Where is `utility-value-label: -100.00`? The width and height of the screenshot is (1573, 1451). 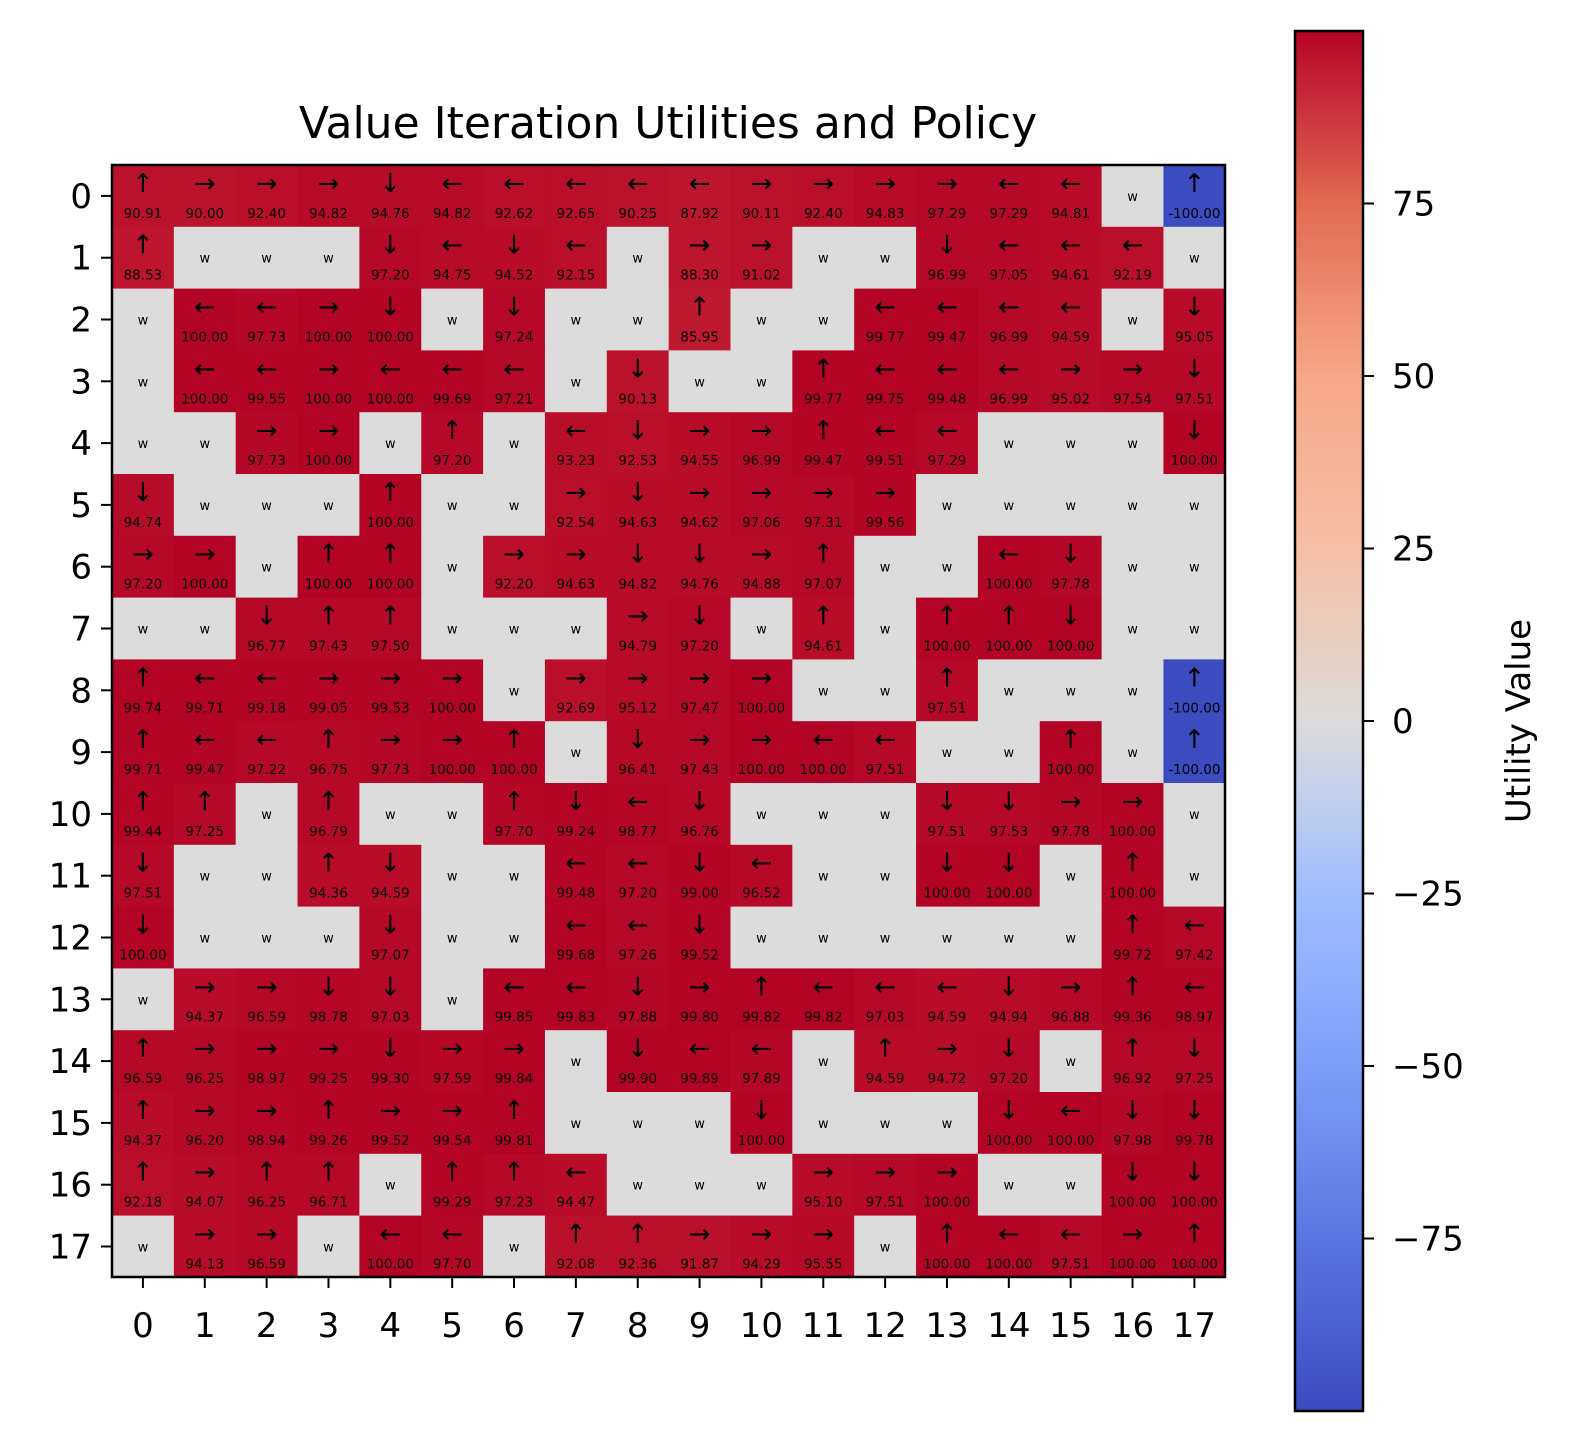 utility-value-label: -100.00 is located at coordinates (1194, 770).